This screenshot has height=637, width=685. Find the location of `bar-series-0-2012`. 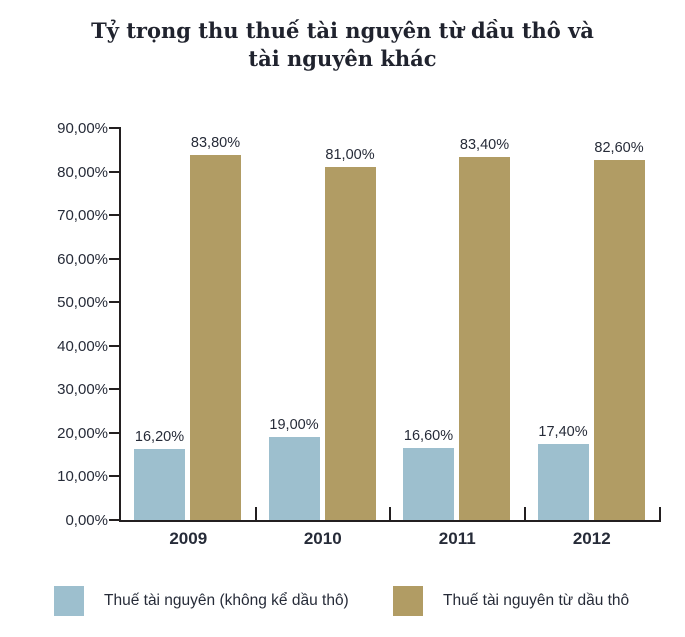

bar-series-0-2012 is located at coordinates (563, 482).